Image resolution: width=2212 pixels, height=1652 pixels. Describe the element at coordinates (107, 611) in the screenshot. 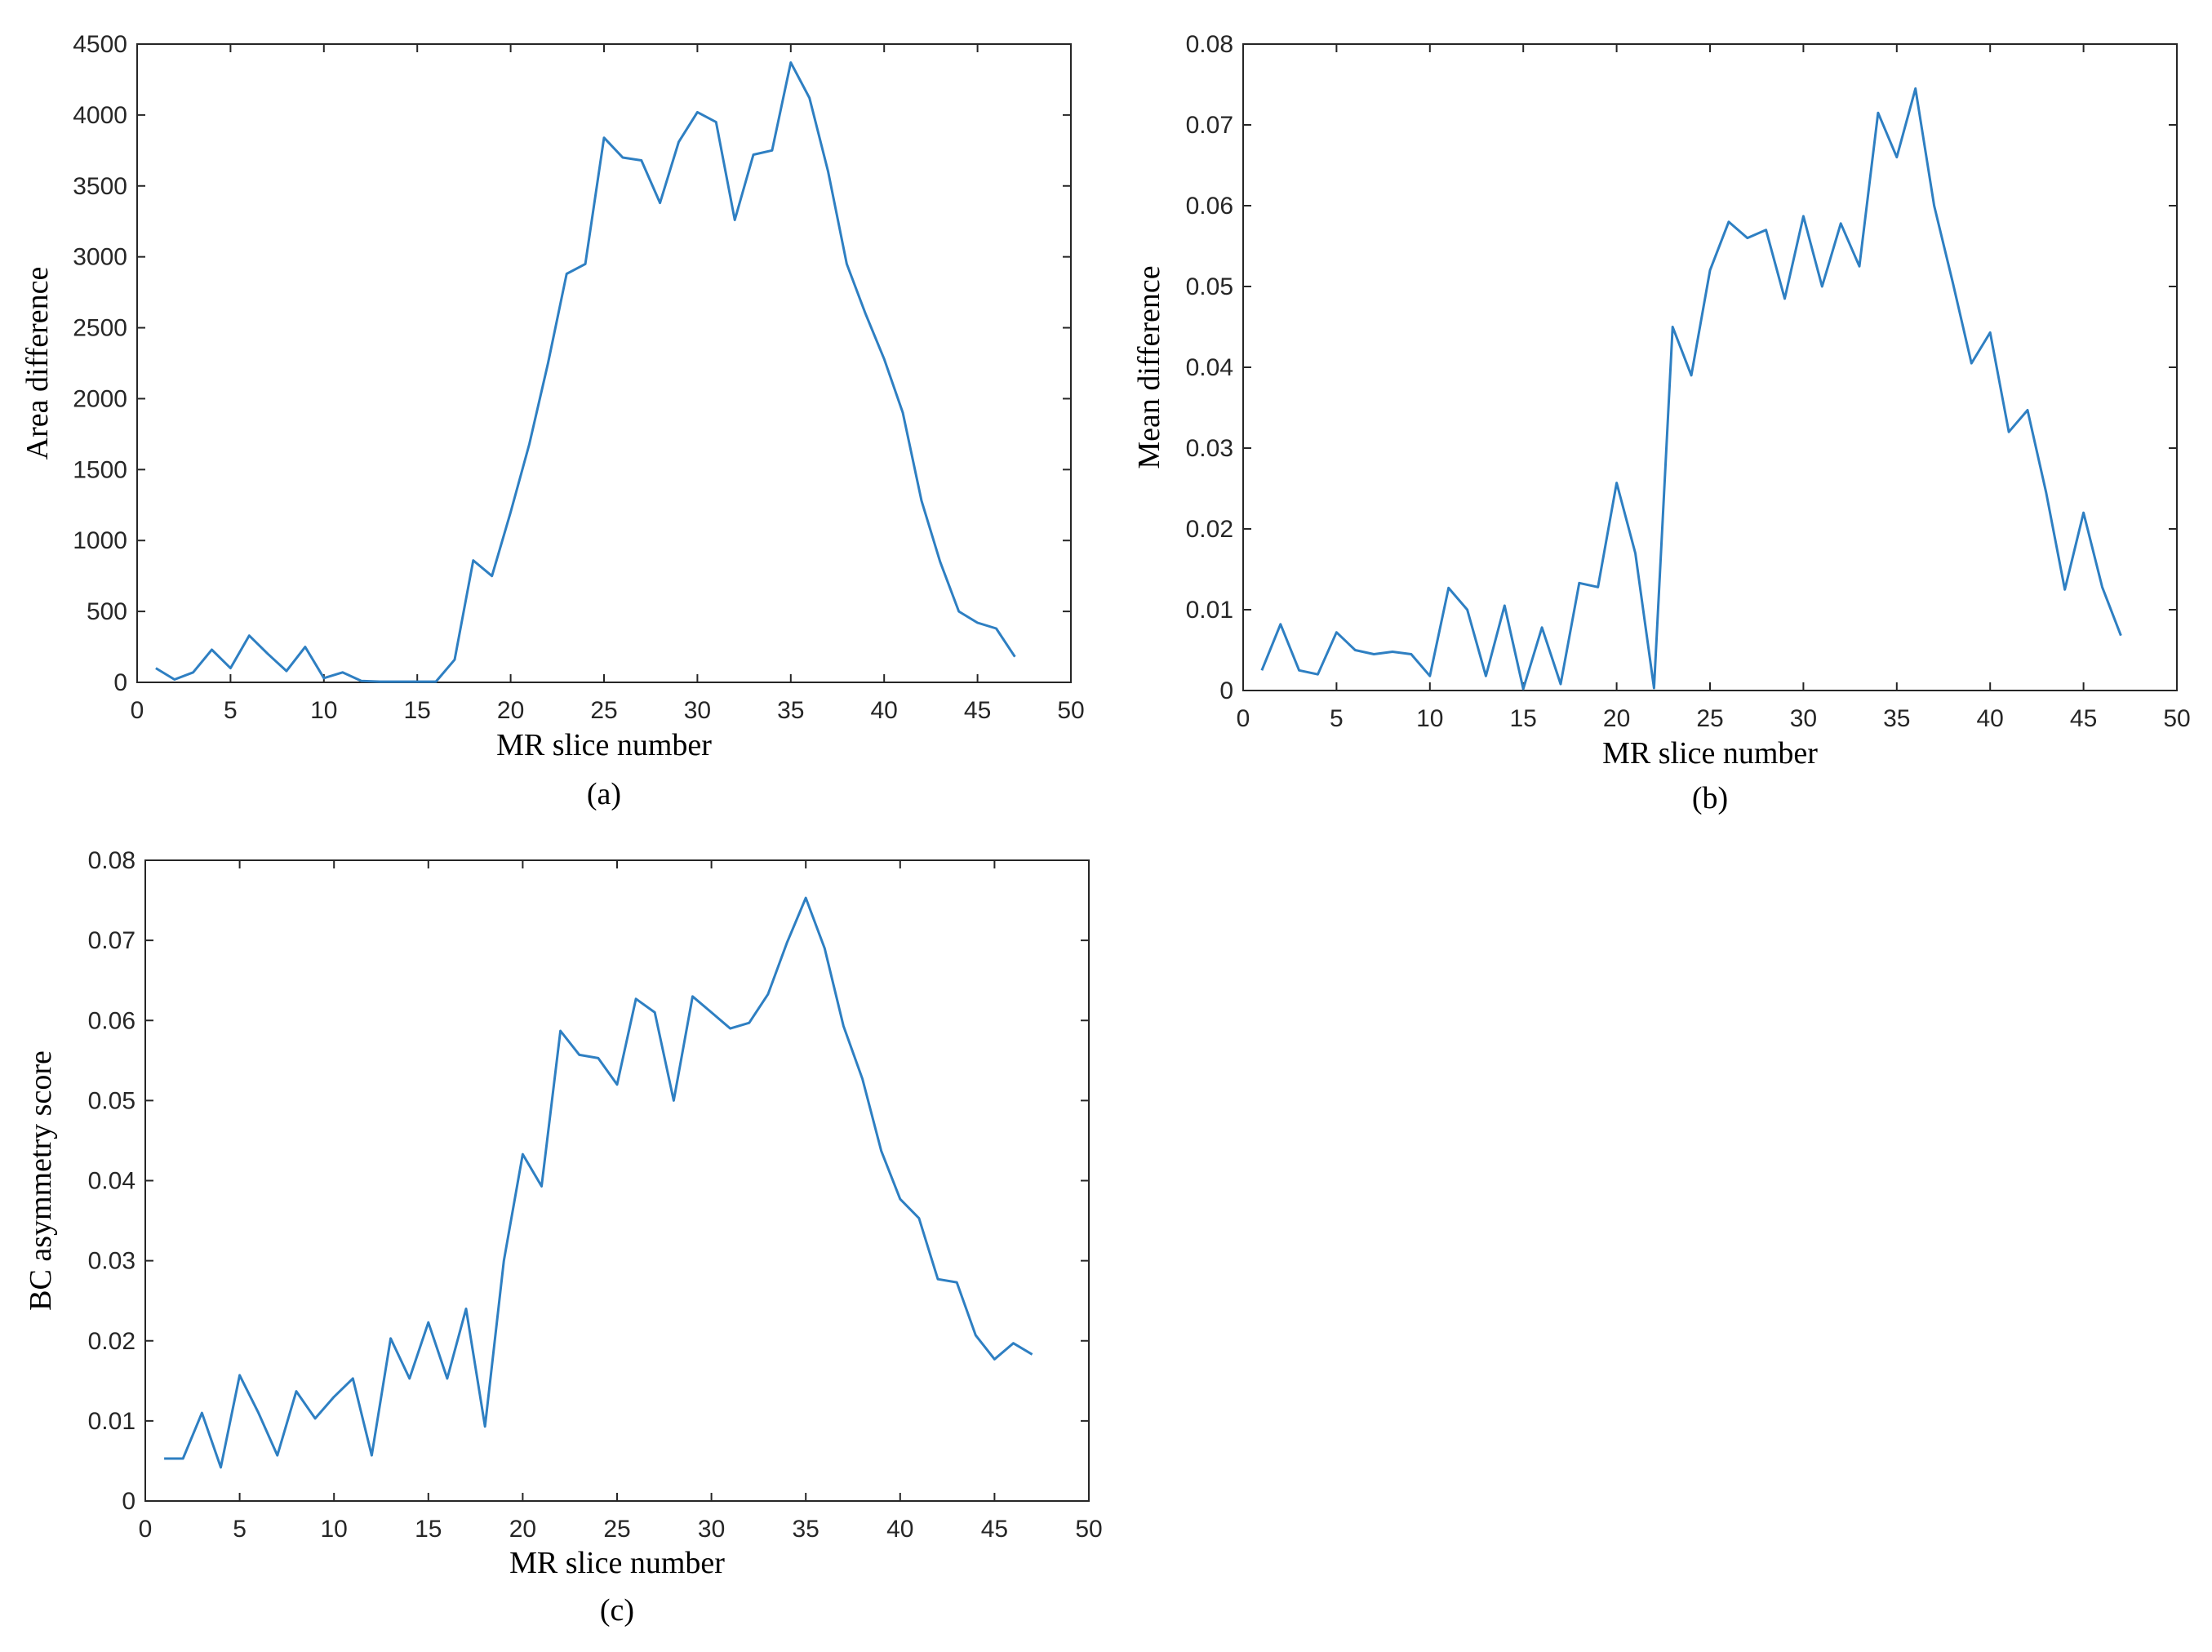

I see `y-tick-label: 500` at that location.